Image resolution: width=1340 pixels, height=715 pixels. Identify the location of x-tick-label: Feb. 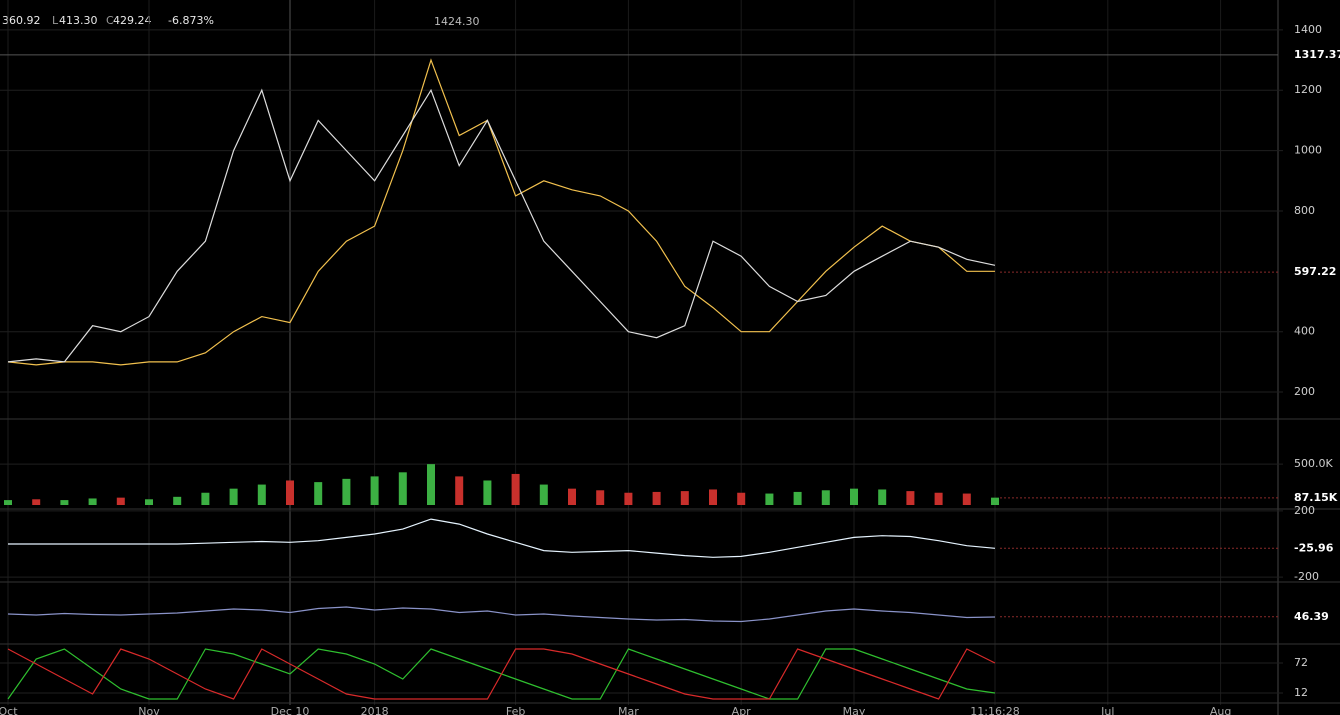
(515, 710).